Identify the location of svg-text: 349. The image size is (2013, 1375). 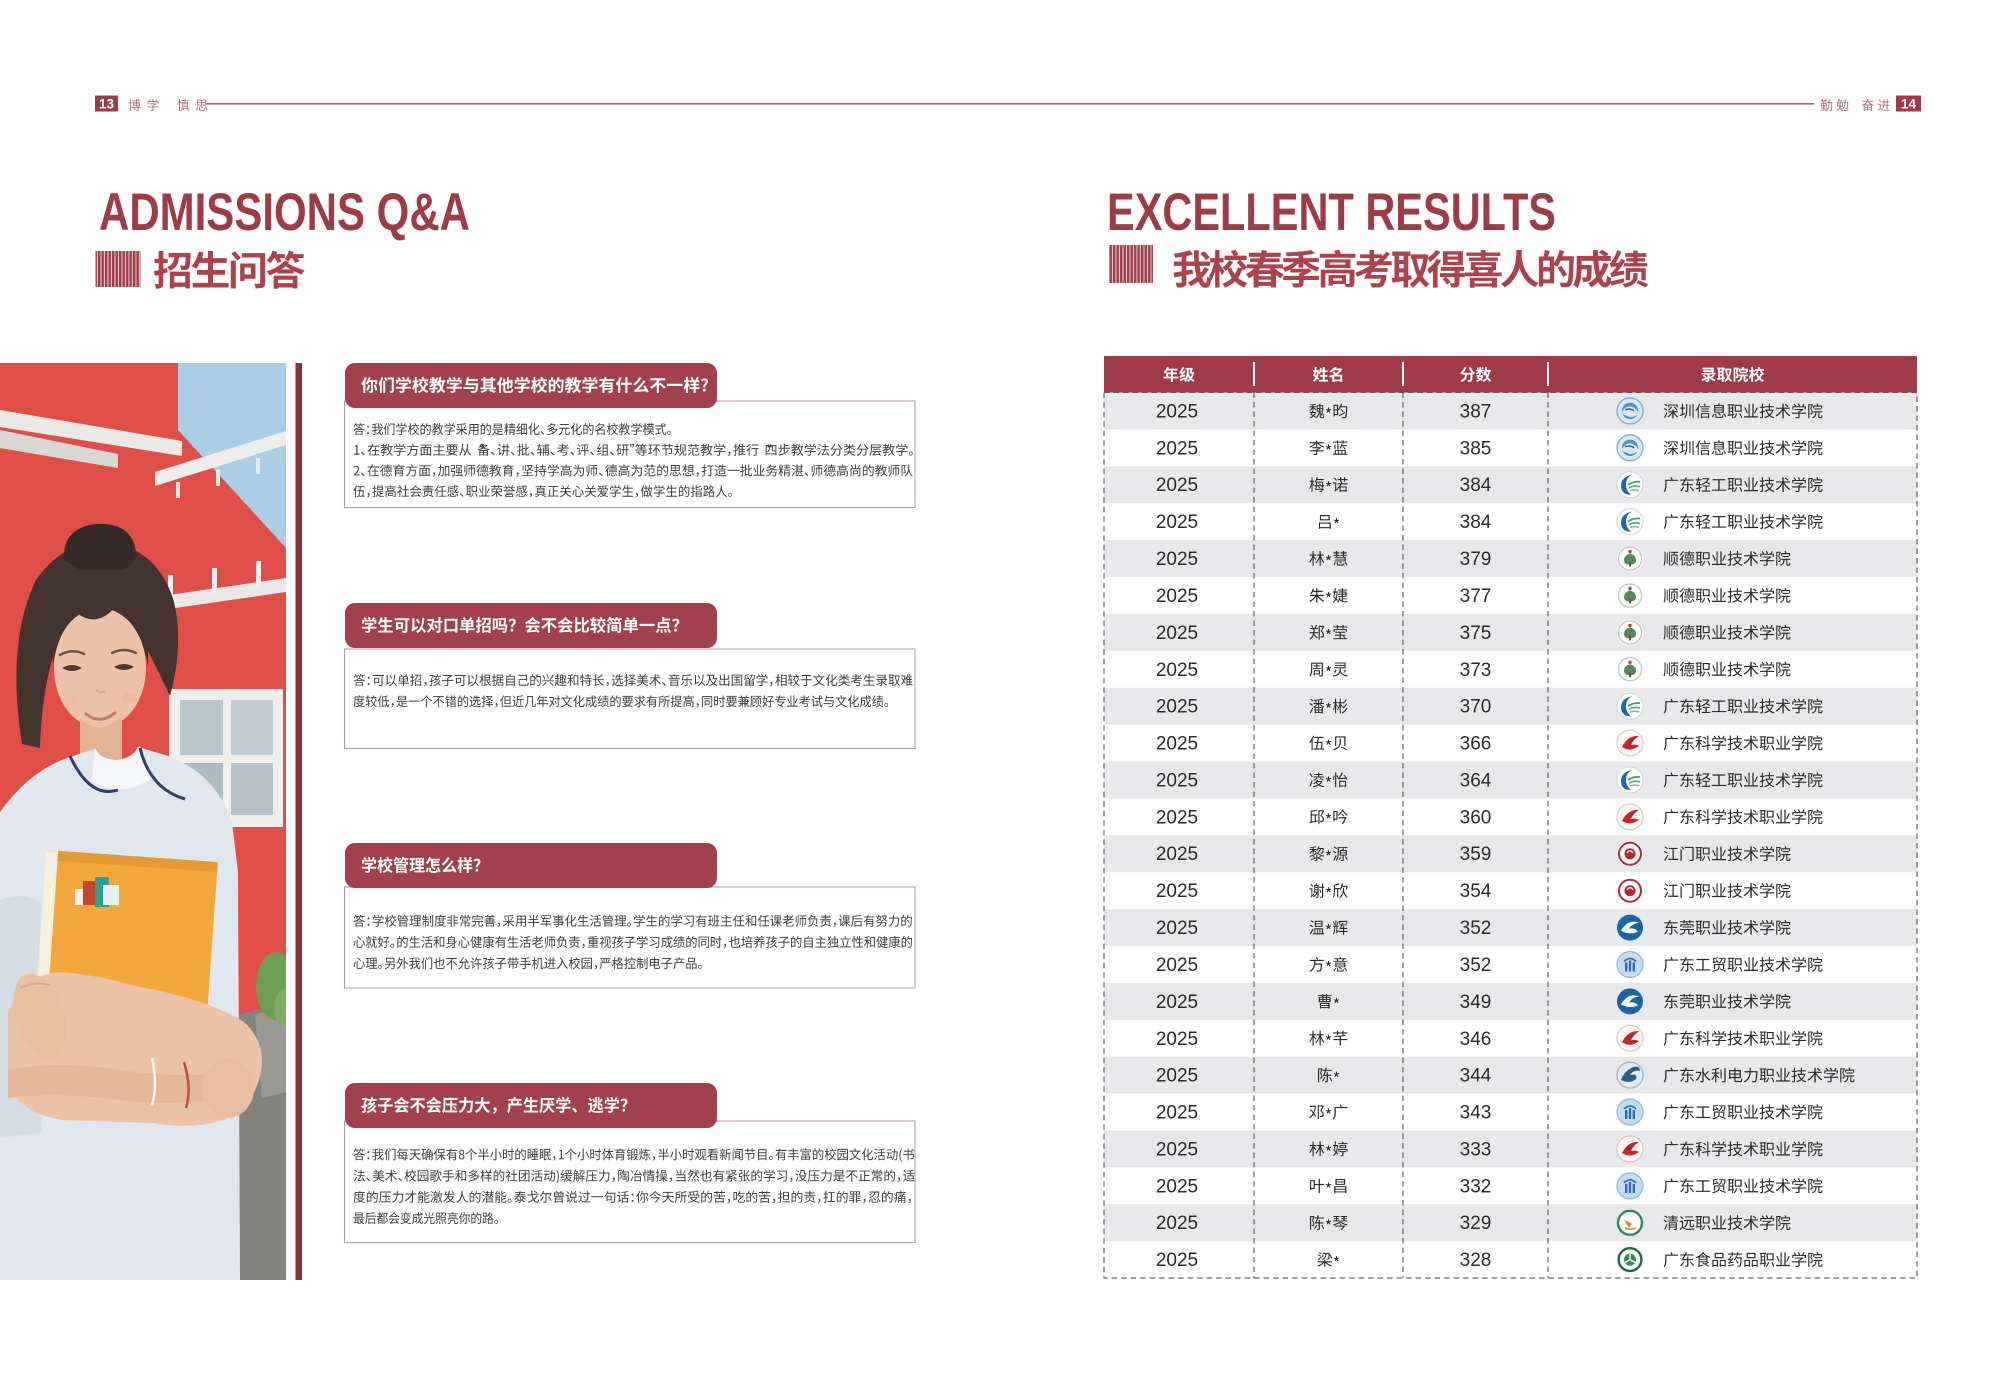
(1476, 1002).